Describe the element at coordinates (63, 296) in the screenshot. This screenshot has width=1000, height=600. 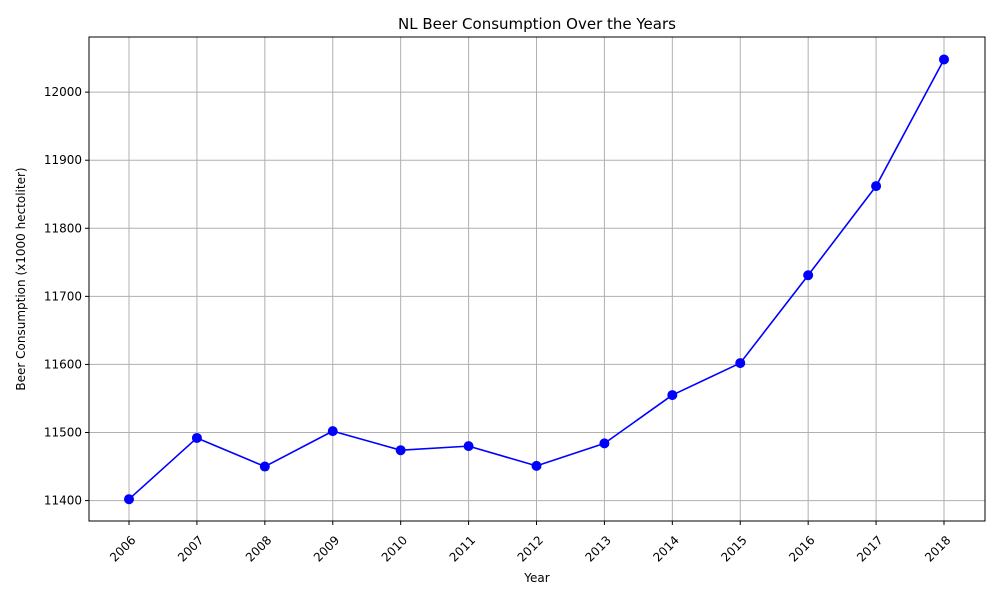
I see `y-tick-label: 11700` at that location.